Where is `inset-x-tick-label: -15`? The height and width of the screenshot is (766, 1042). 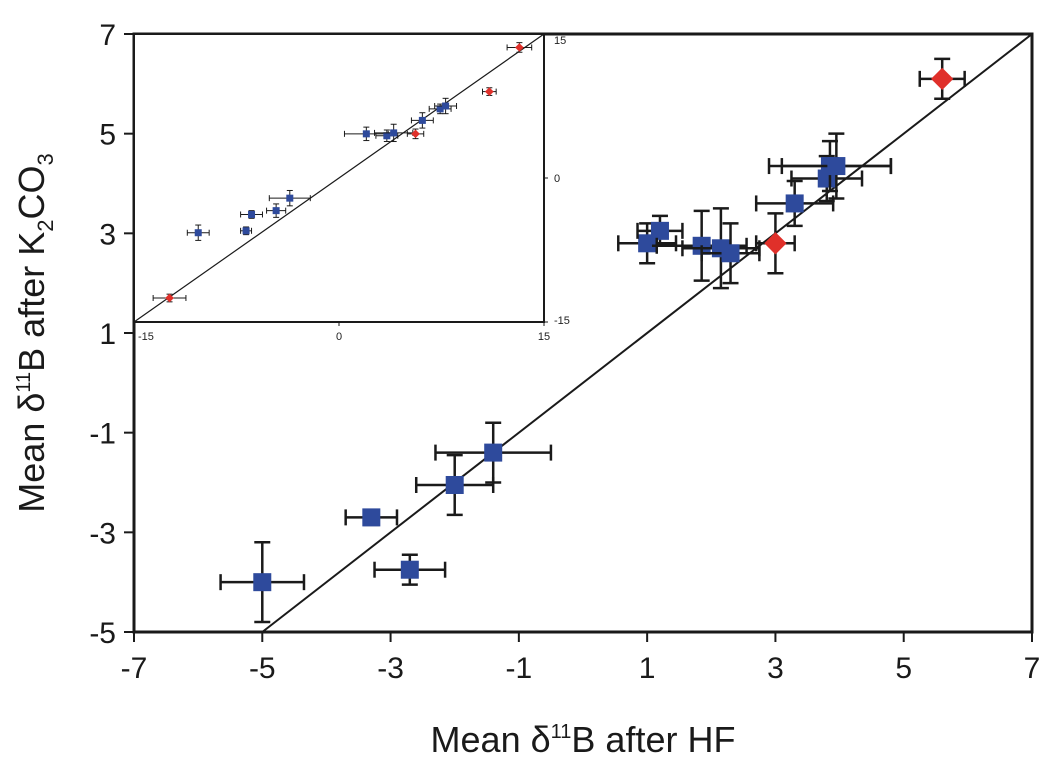
inset-x-tick-label: -15 is located at coordinates (146, 337).